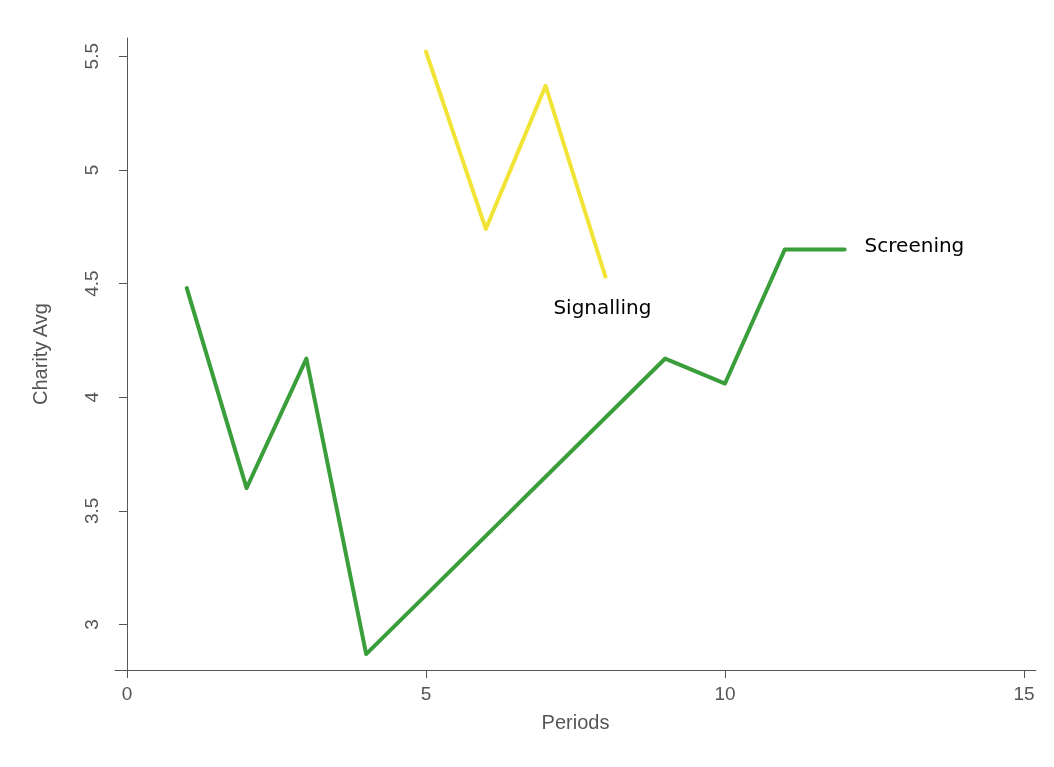 This screenshot has height=767, width=1054. I want to click on y-tick-label: 3, so click(91, 624).